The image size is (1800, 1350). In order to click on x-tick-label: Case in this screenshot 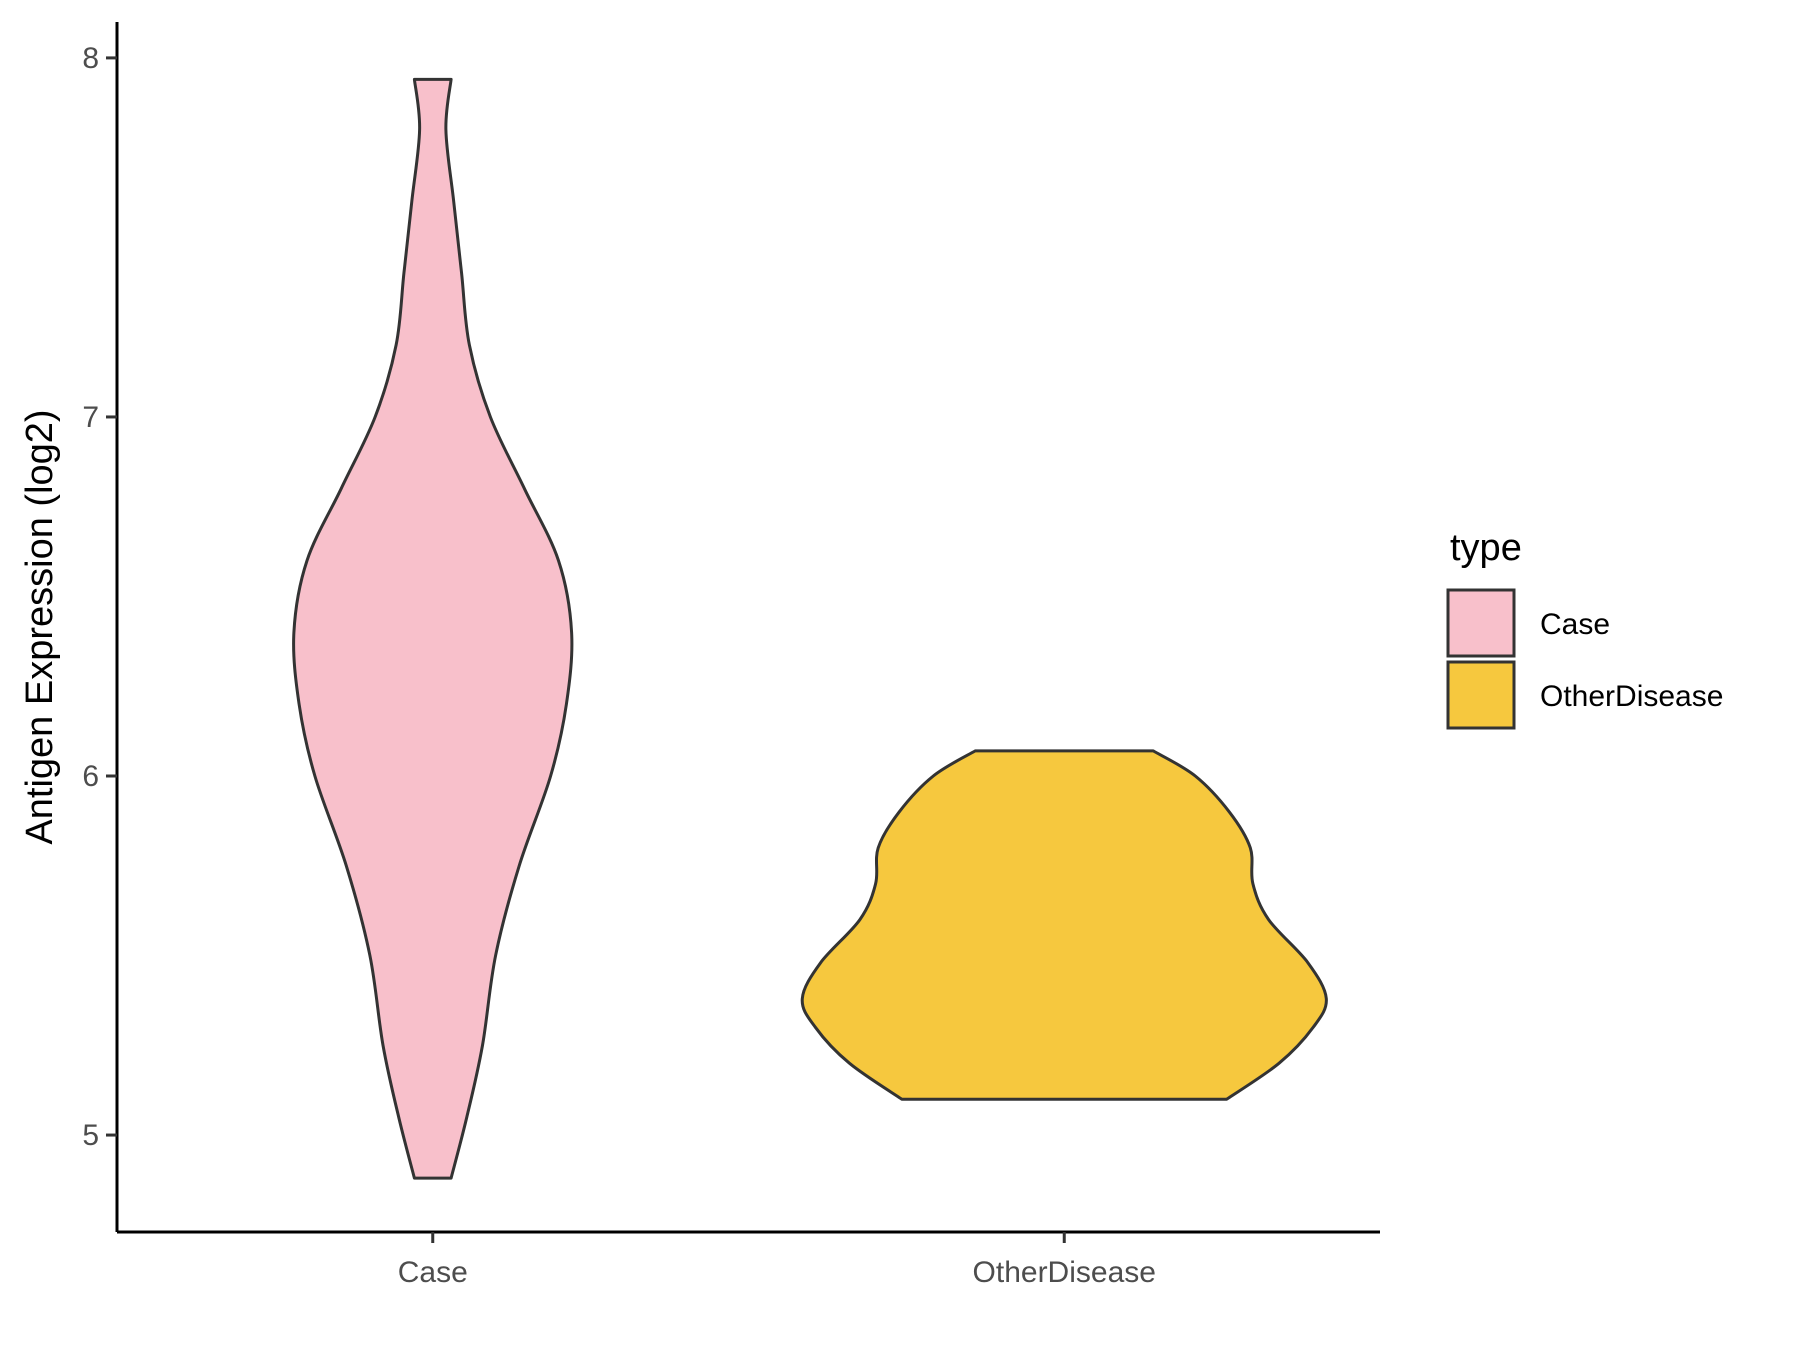, I will do `click(433, 1272)`.